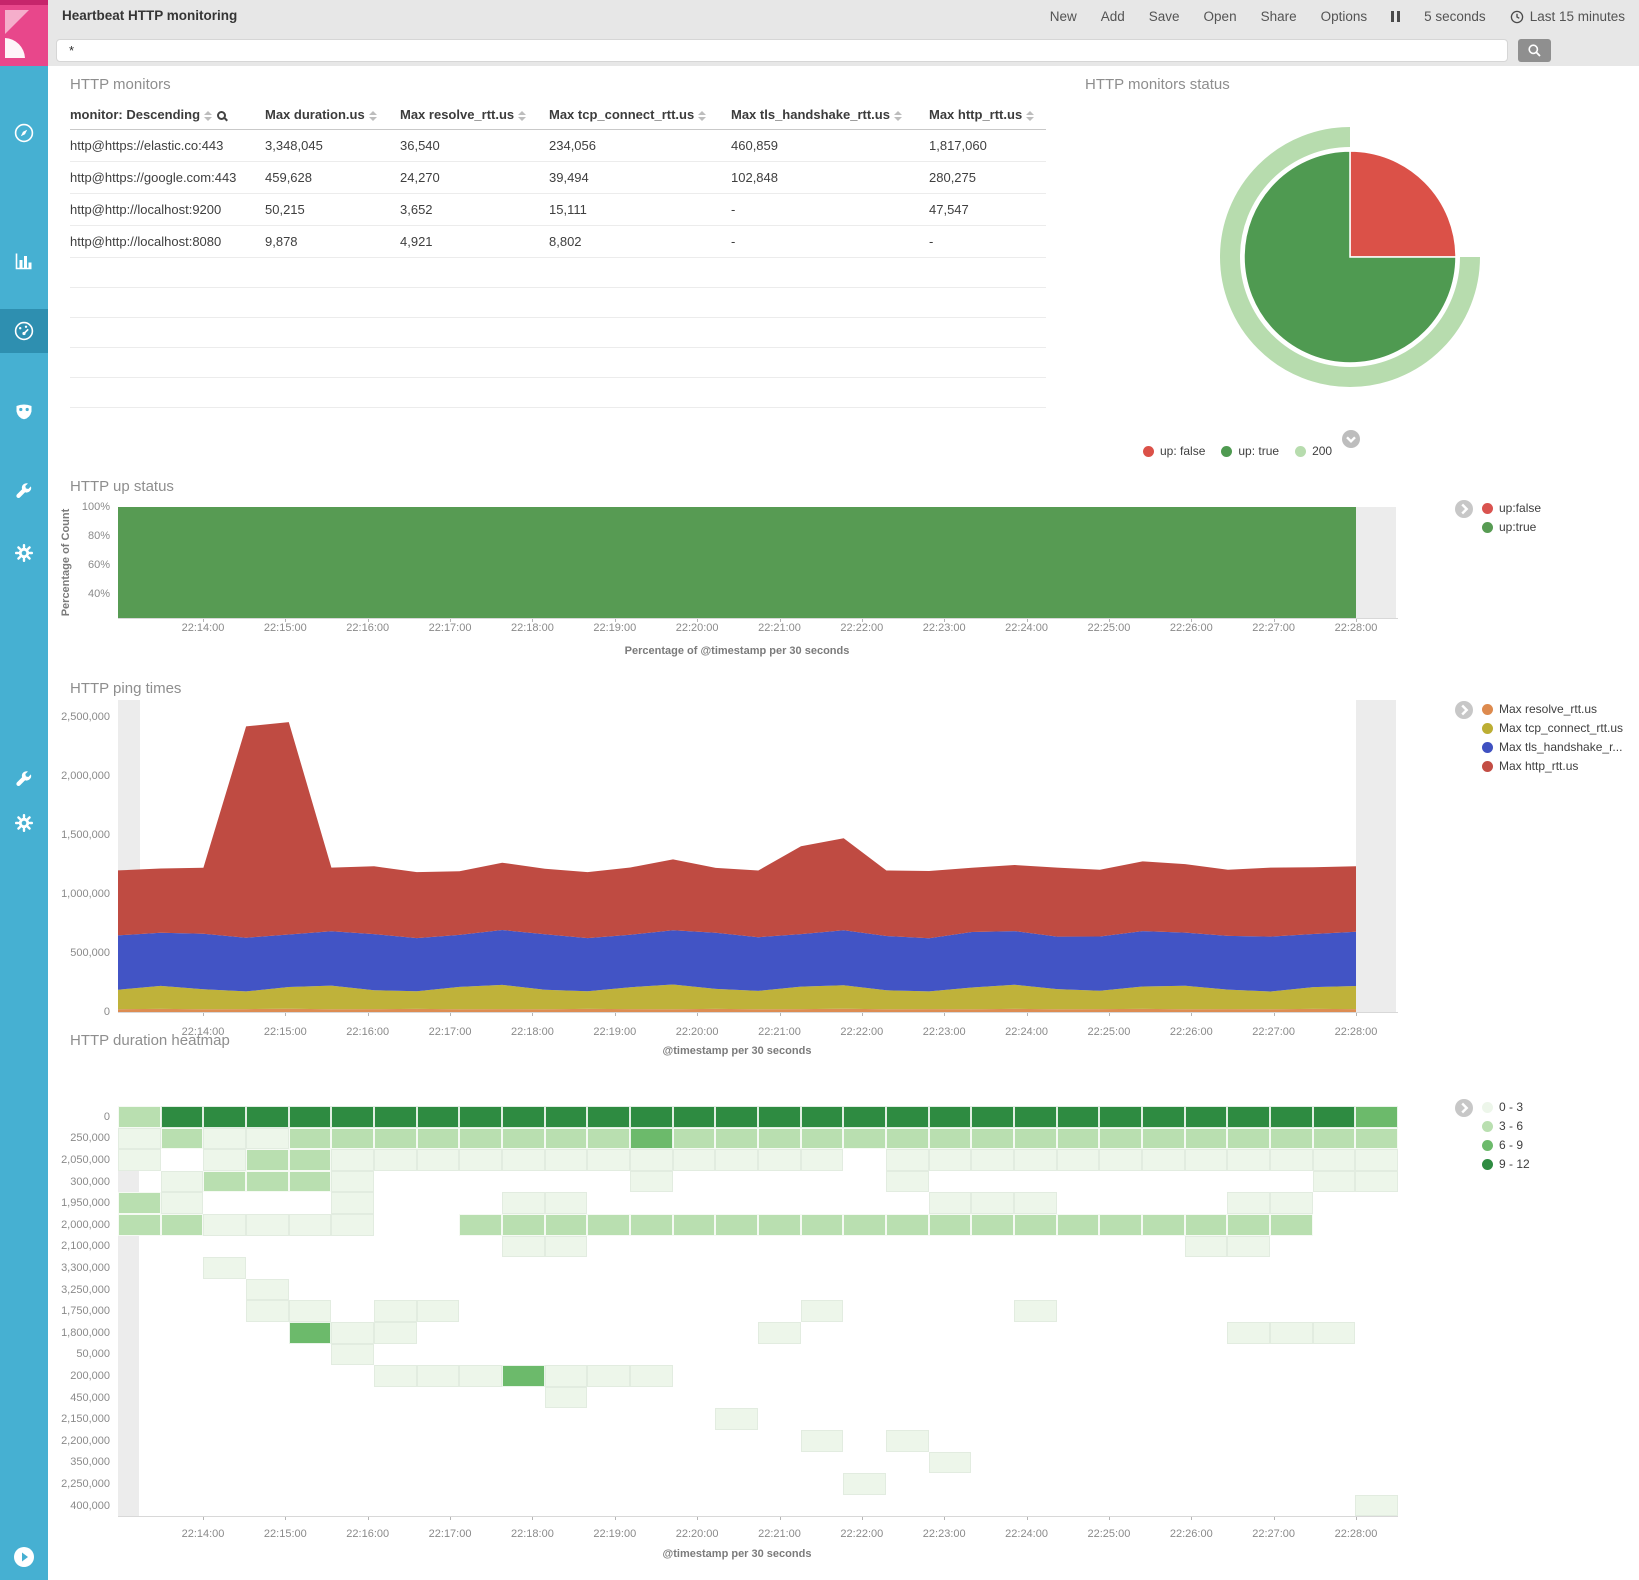 Image resolution: width=1639 pixels, height=1580 pixels. Describe the element at coordinates (90, 1505) in the screenshot. I see `heatmap-row-label: 400,000` at that location.